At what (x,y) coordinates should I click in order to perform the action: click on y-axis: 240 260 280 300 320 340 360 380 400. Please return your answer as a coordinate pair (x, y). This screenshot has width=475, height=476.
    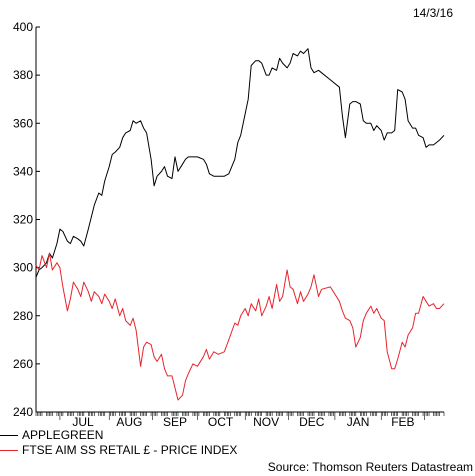
    Looking at the image, I should click on (26, 219).